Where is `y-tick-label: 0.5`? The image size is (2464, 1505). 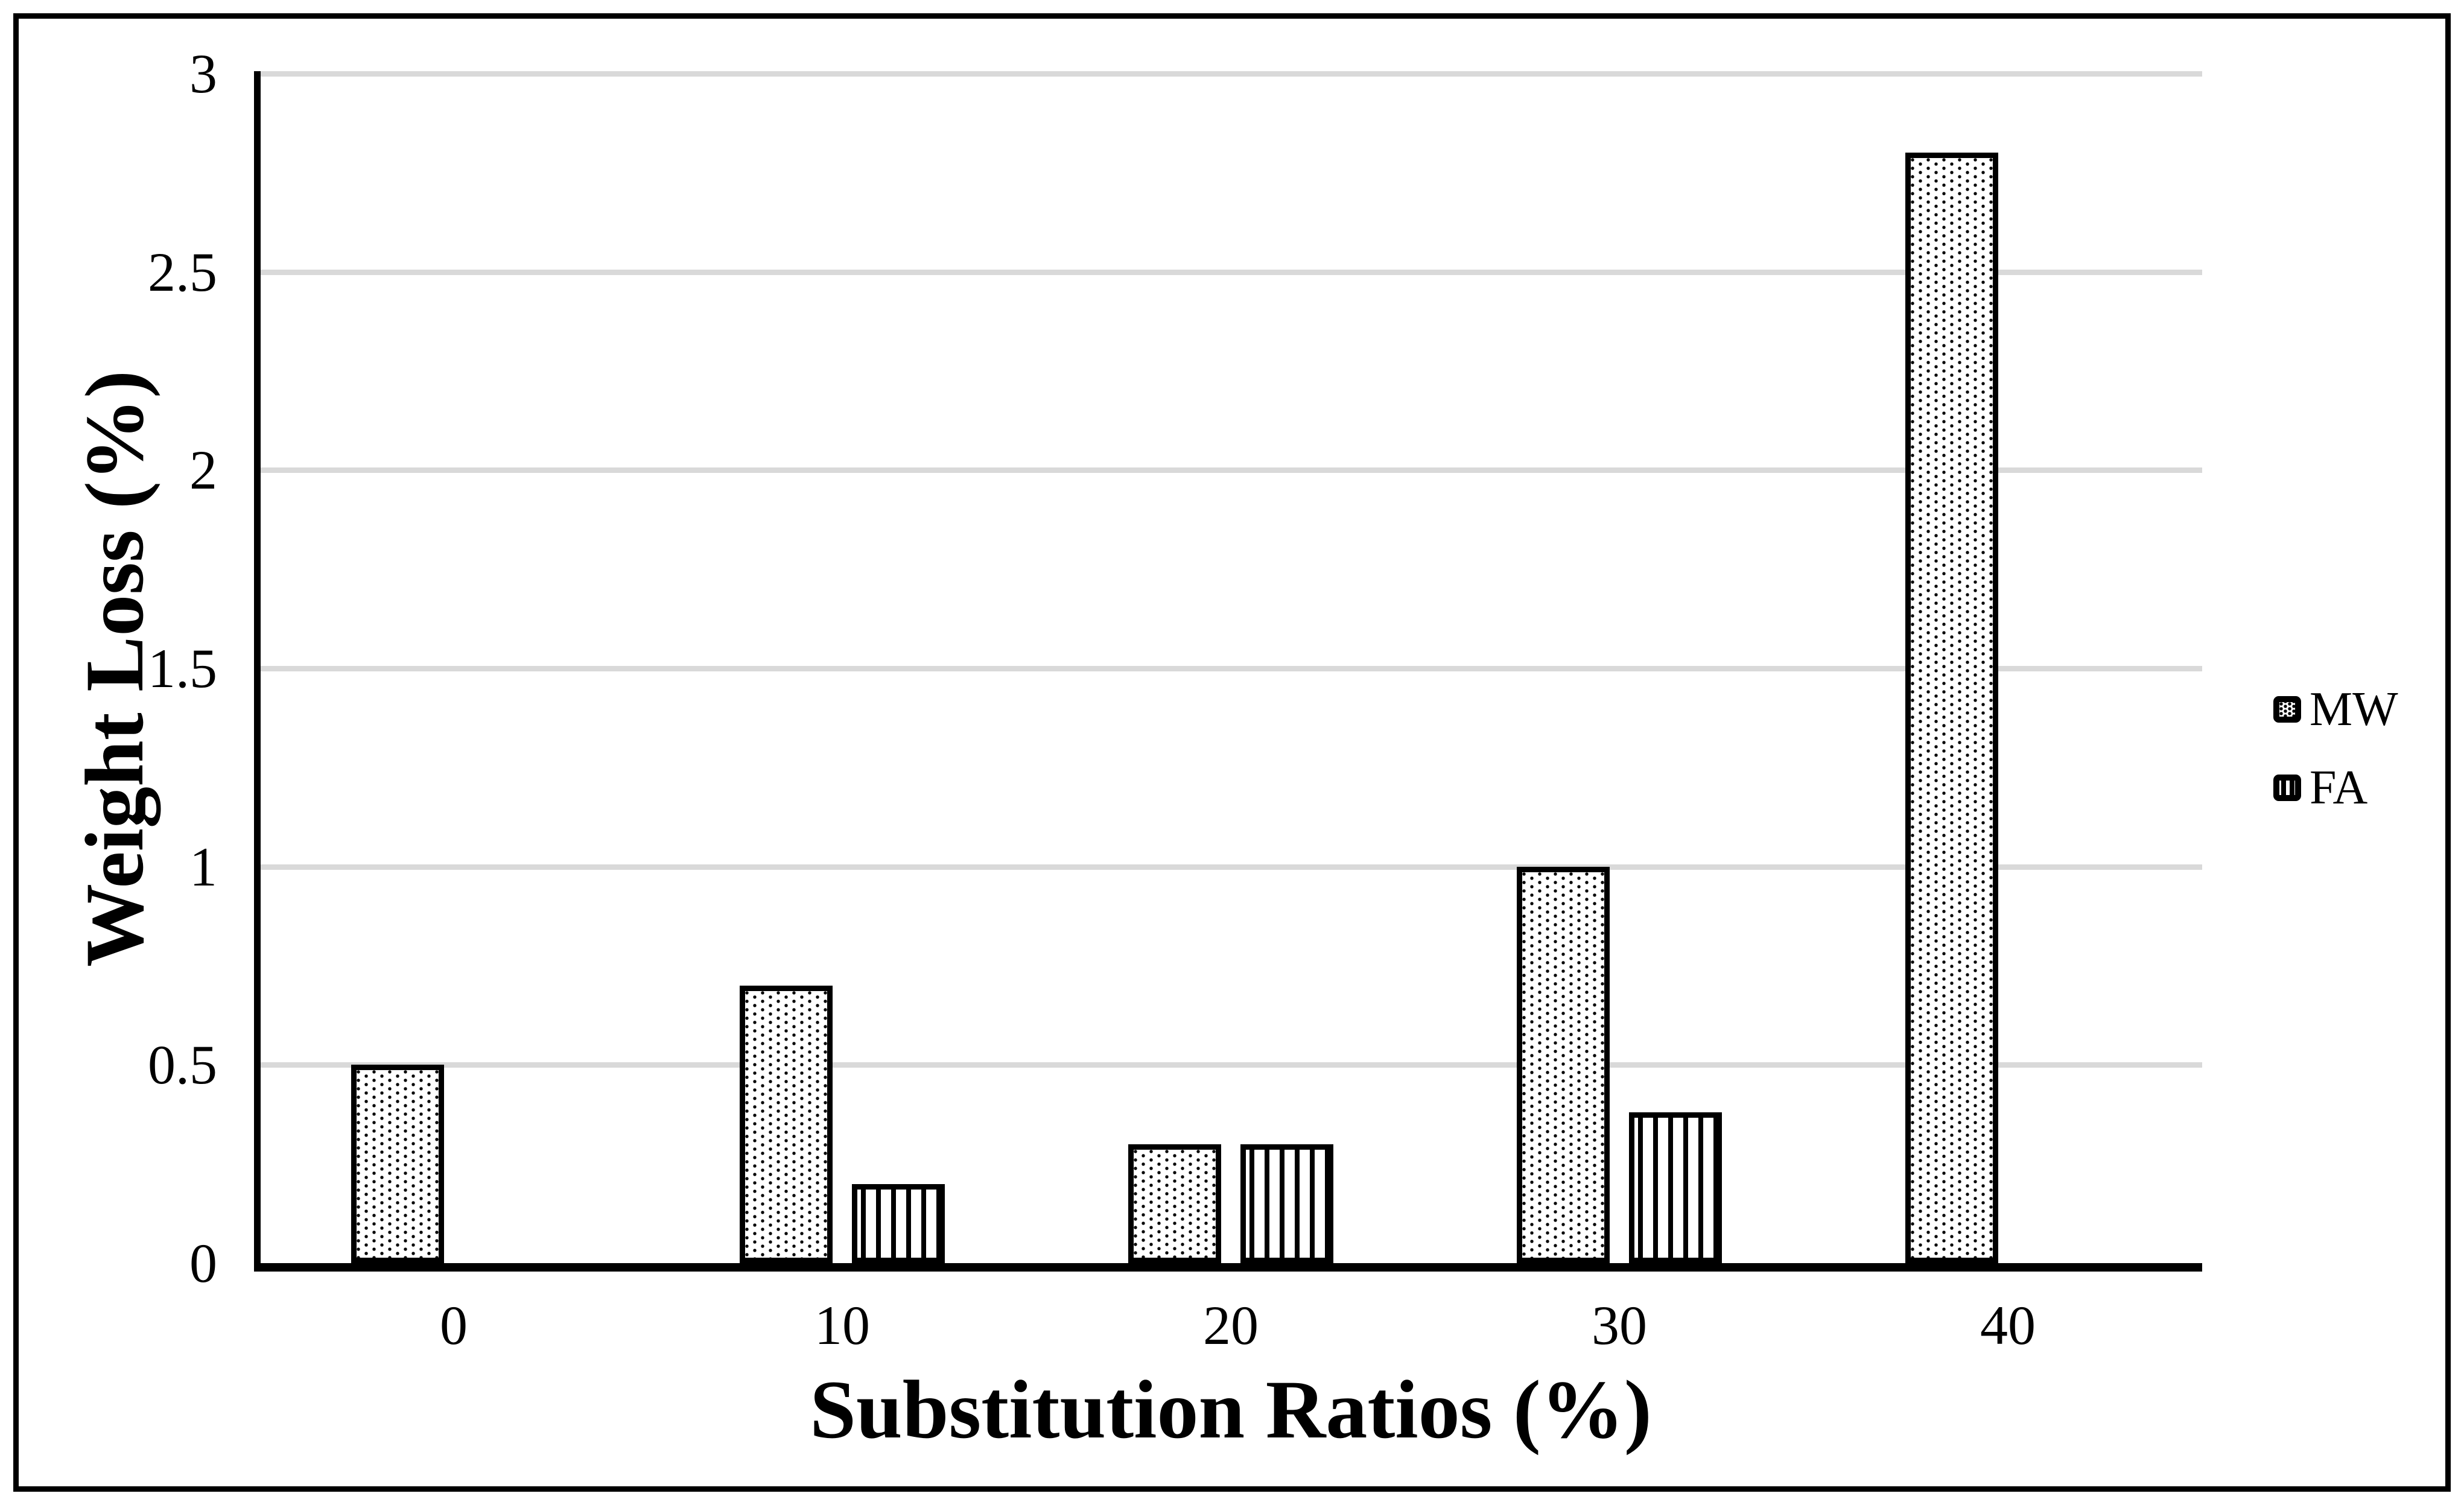 y-tick-label: 0.5 is located at coordinates (183, 1065).